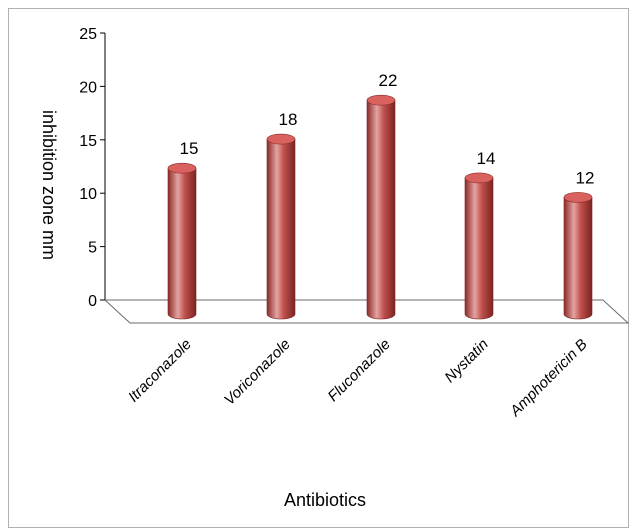 The height and width of the screenshot is (528, 637). What do you see at coordinates (88, 194) in the screenshot?
I see `y-tick-label: 10` at bounding box center [88, 194].